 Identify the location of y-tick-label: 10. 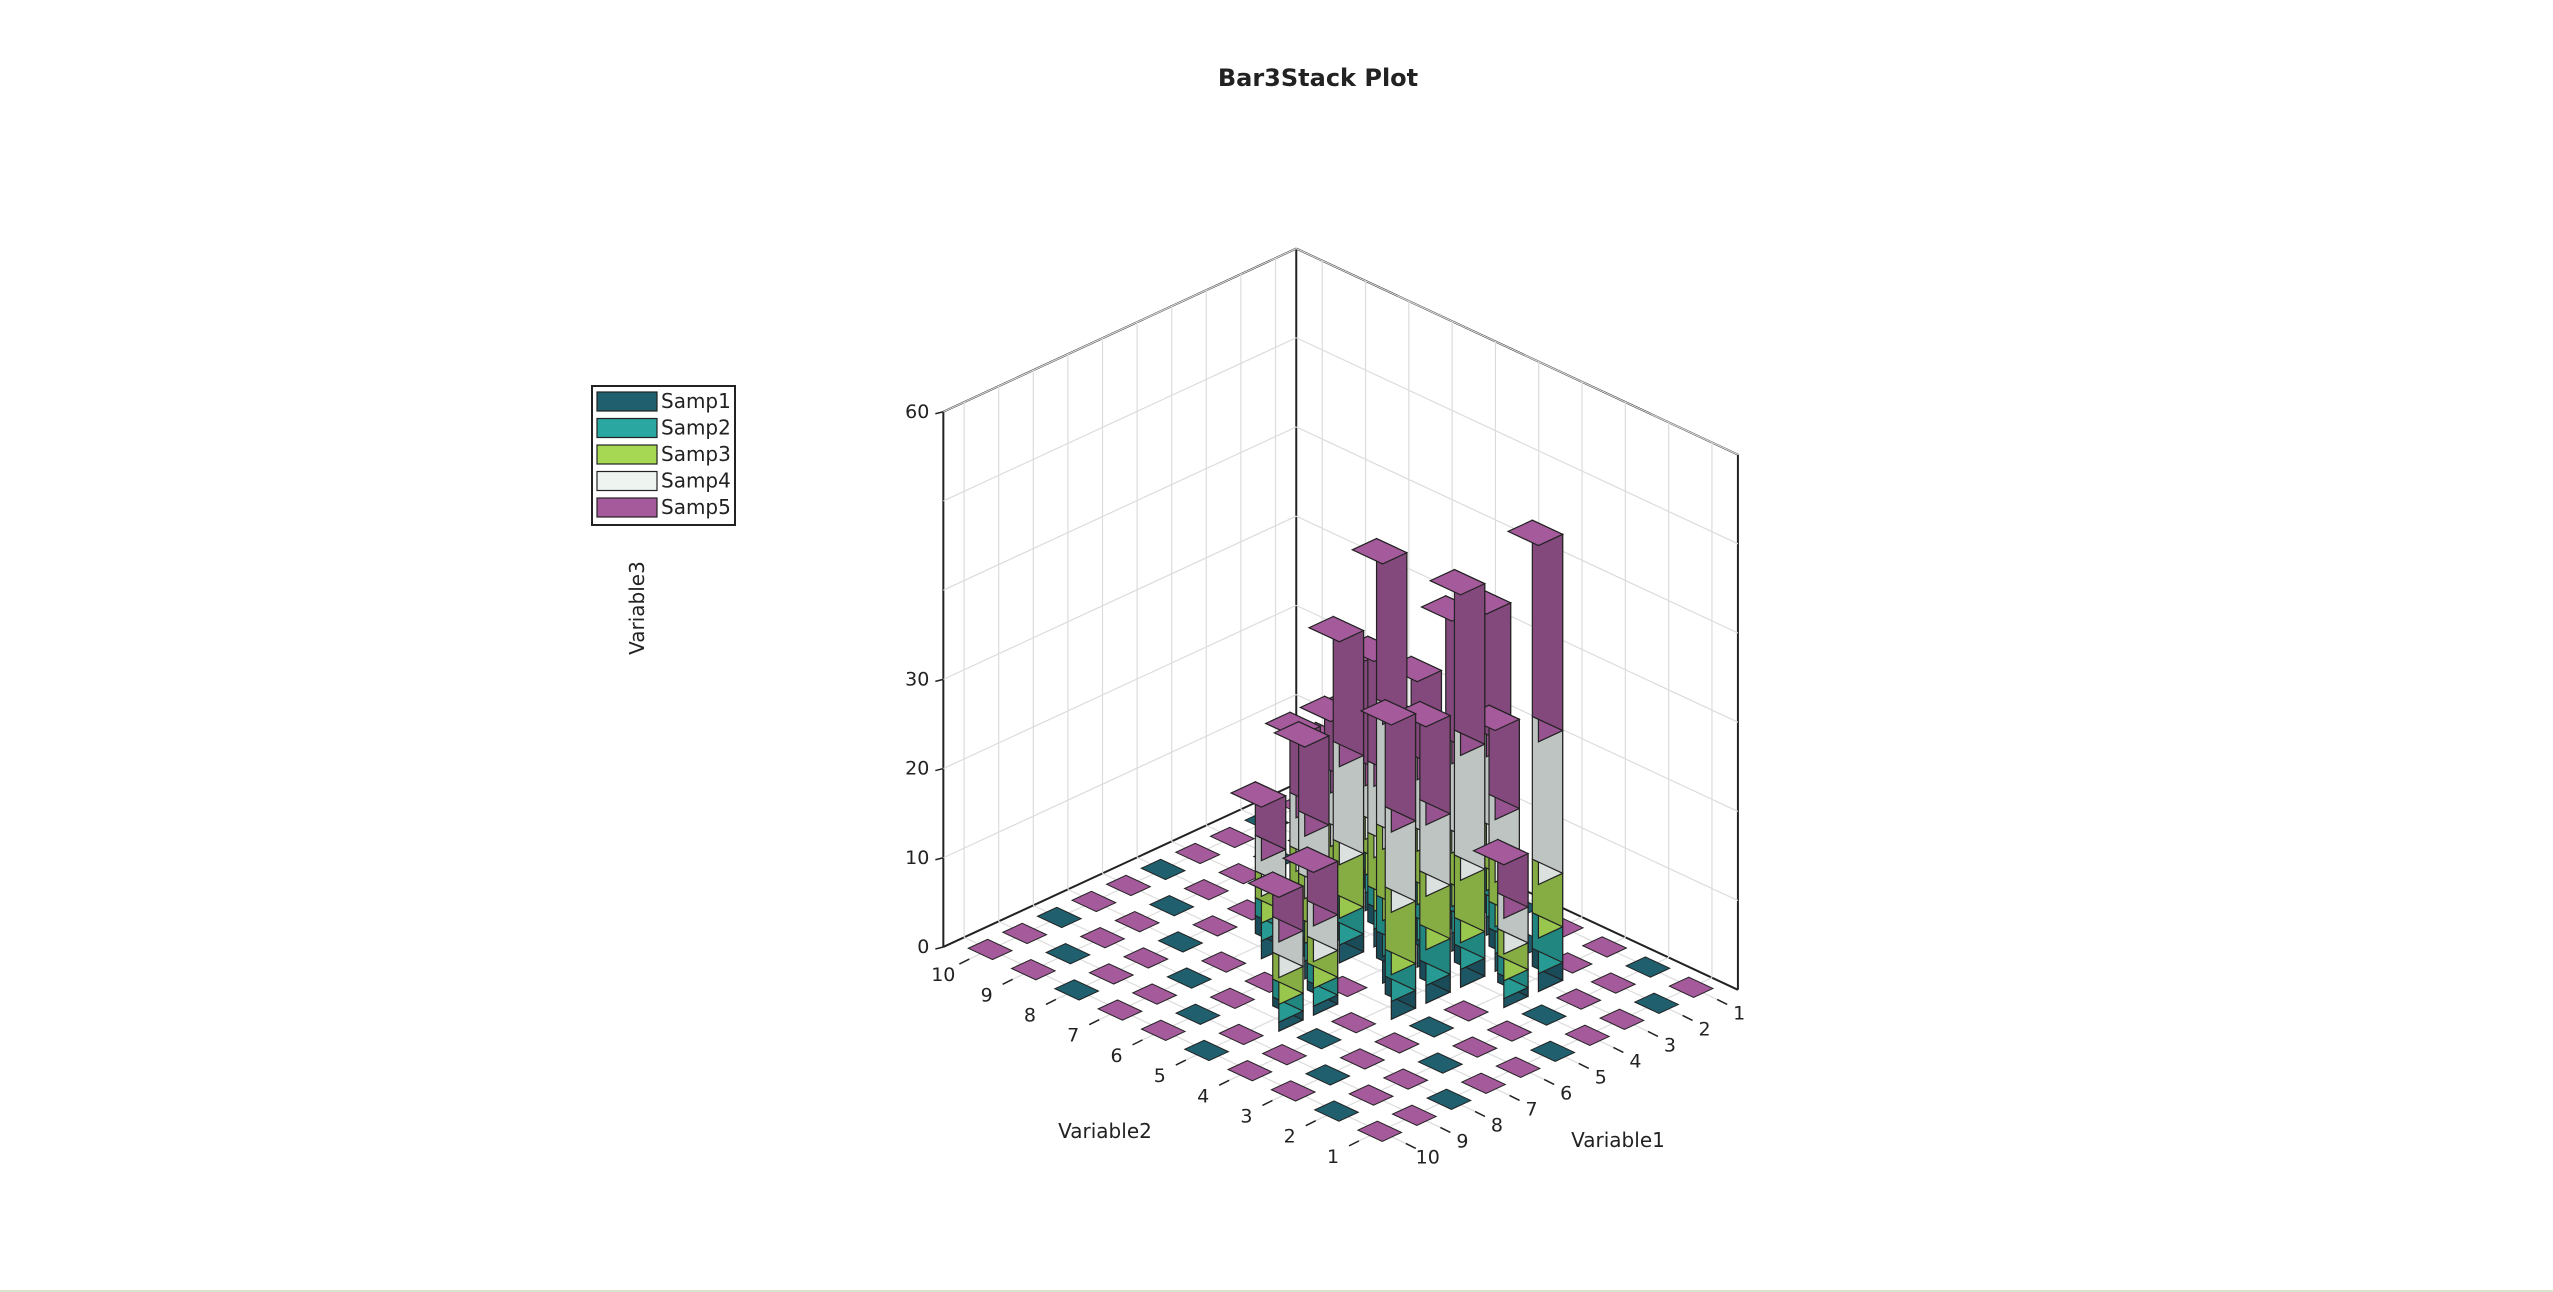
(943, 975).